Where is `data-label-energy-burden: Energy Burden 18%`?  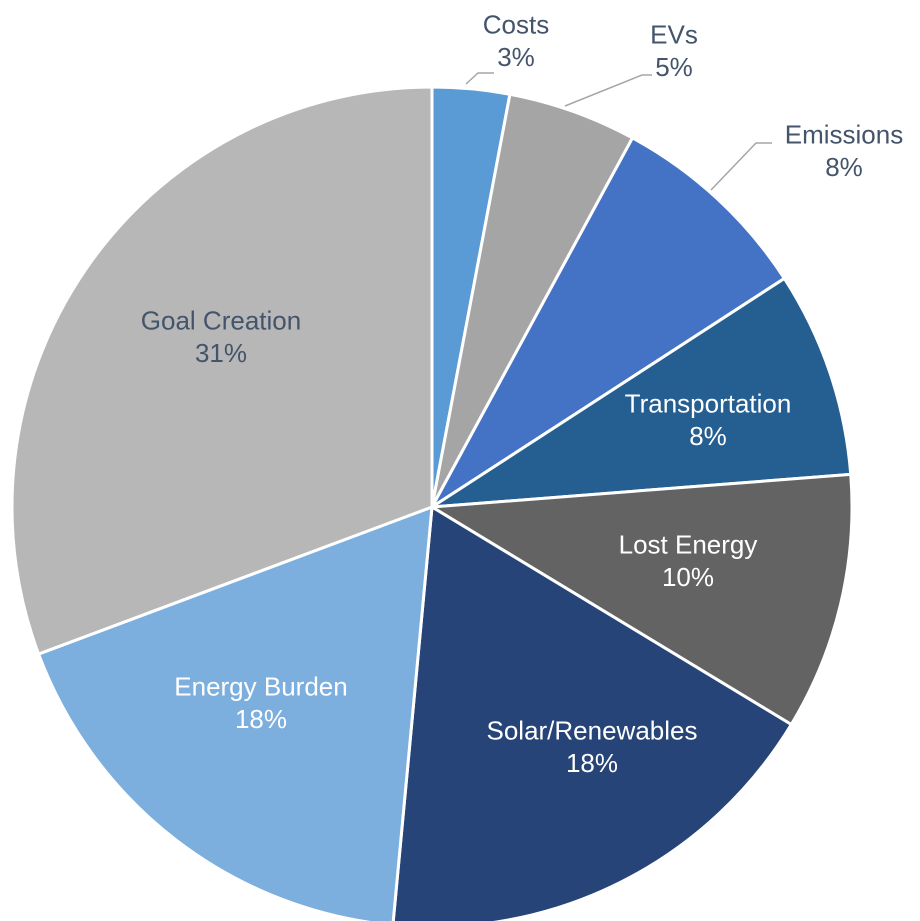
data-label-energy-burden: Energy Burden 18% is located at coordinates (260, 702).